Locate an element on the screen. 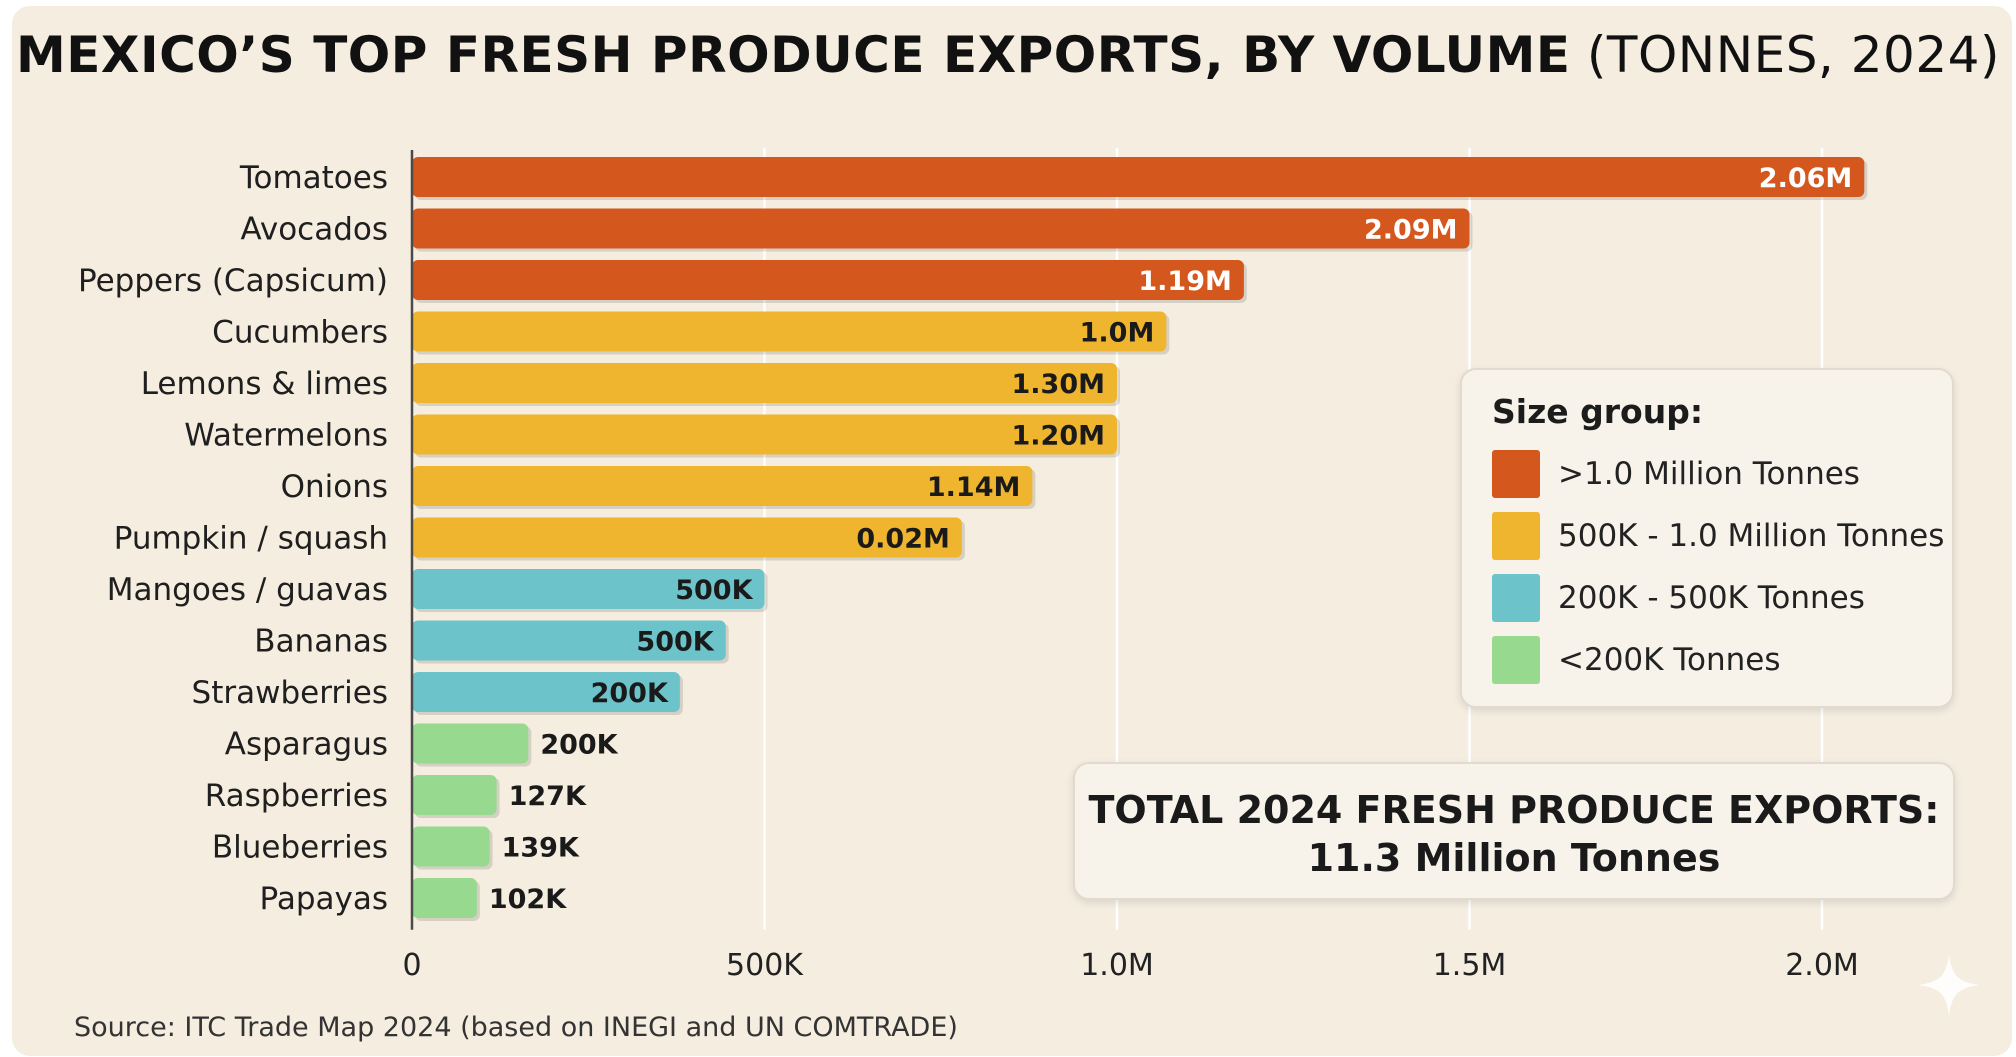  category-label: Avocados is located at coordinates (314, 230).